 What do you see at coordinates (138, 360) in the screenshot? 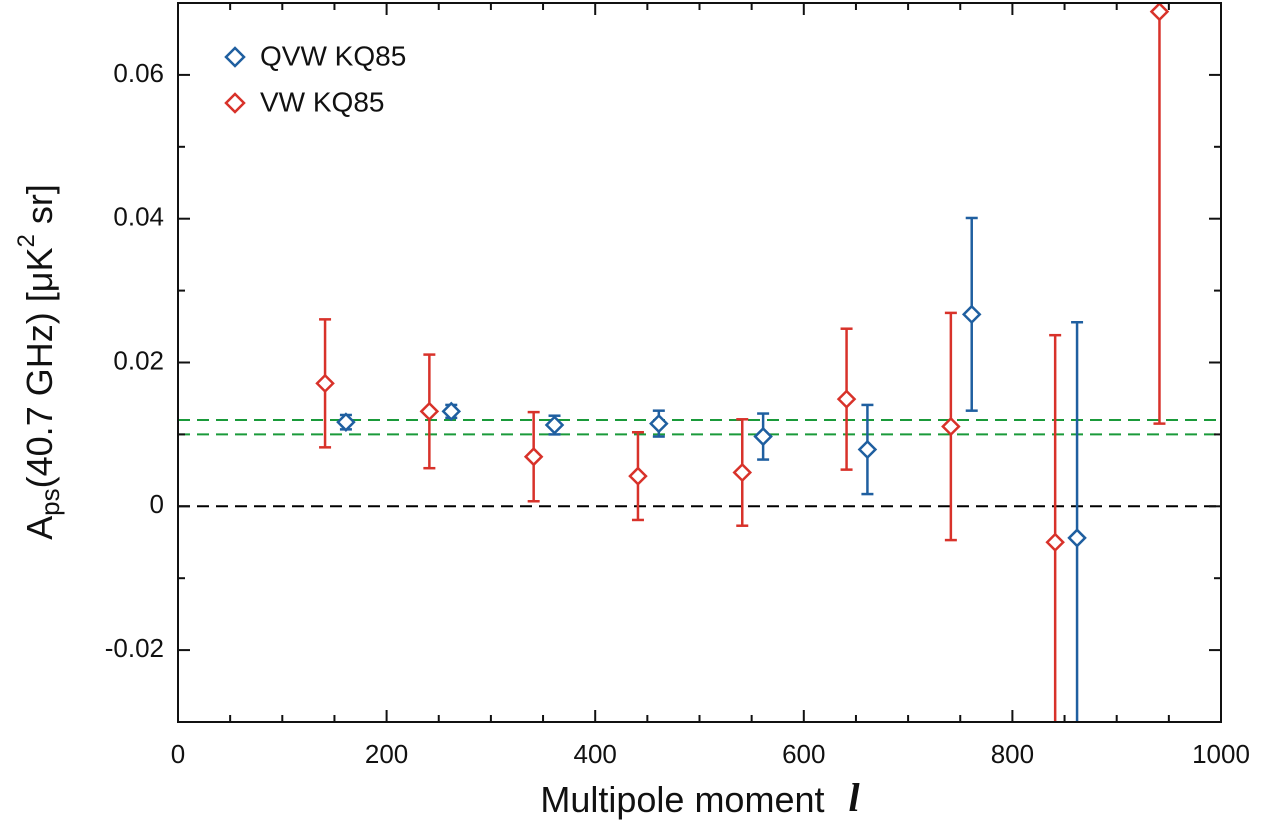
I see `y-tick-label: 0.02` at bounding box center [138, 360].